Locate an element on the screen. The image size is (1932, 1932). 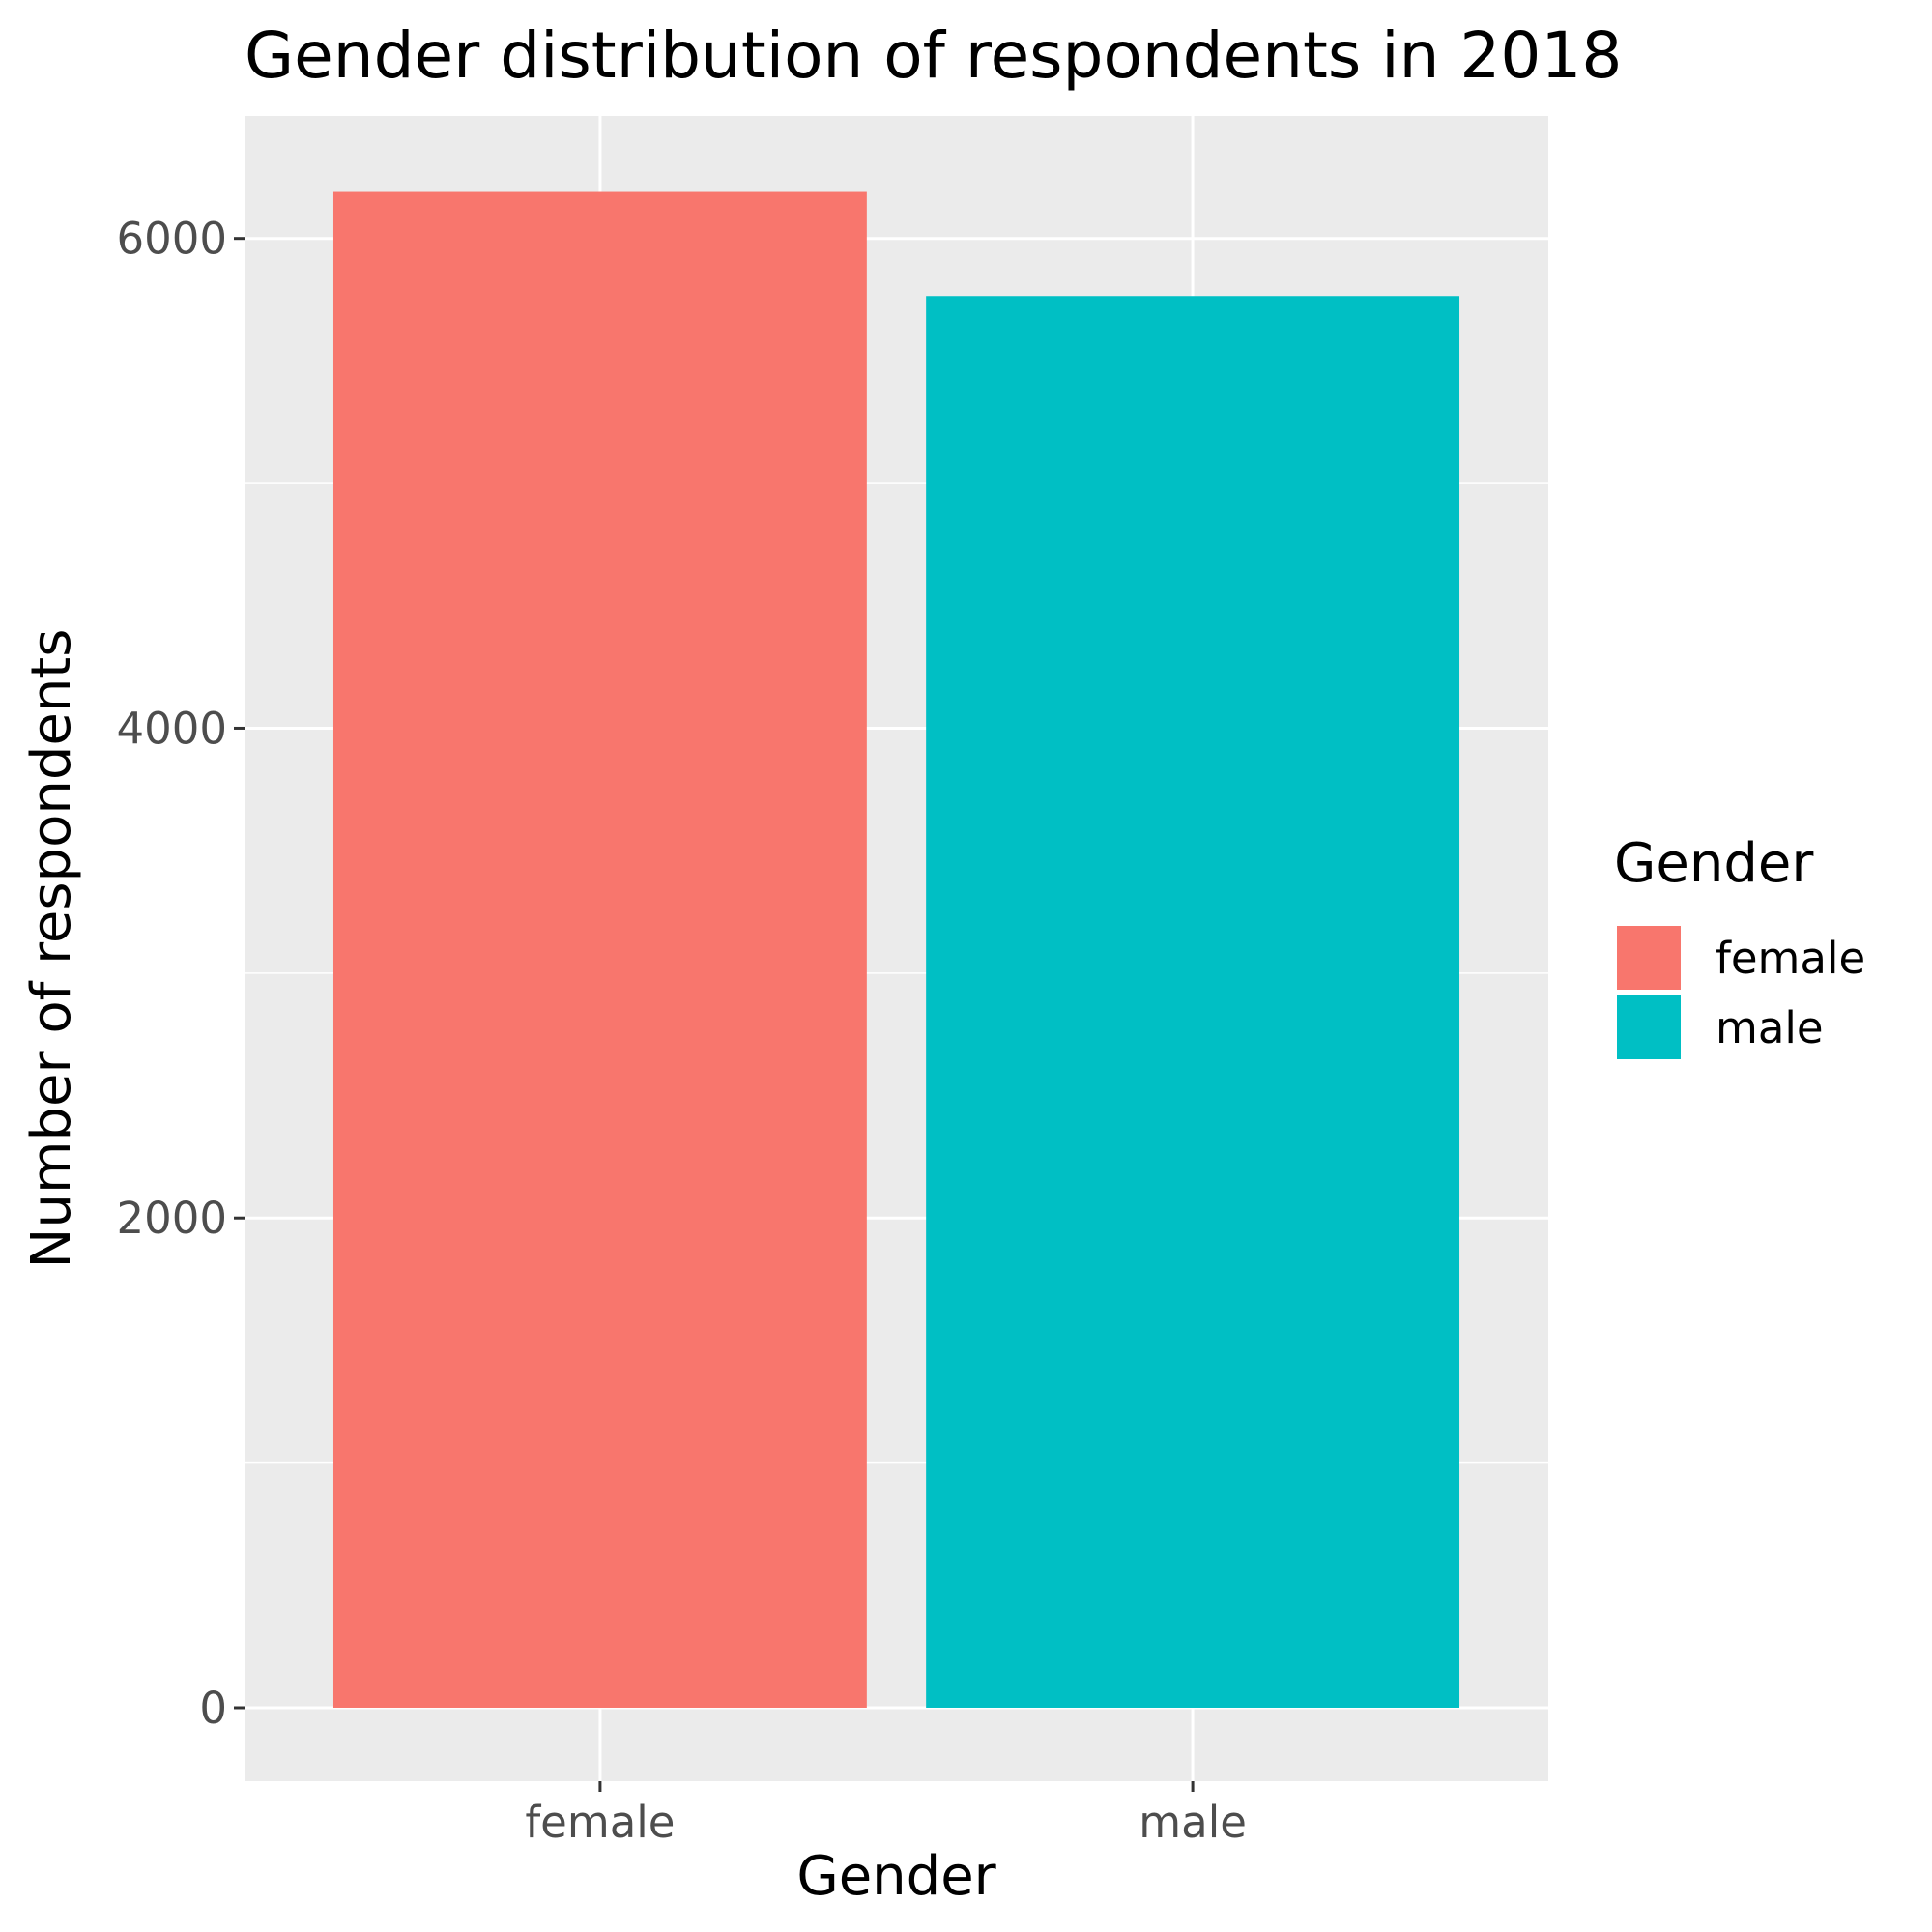
legend: Gender female male is located at coordinates (1739, 946).